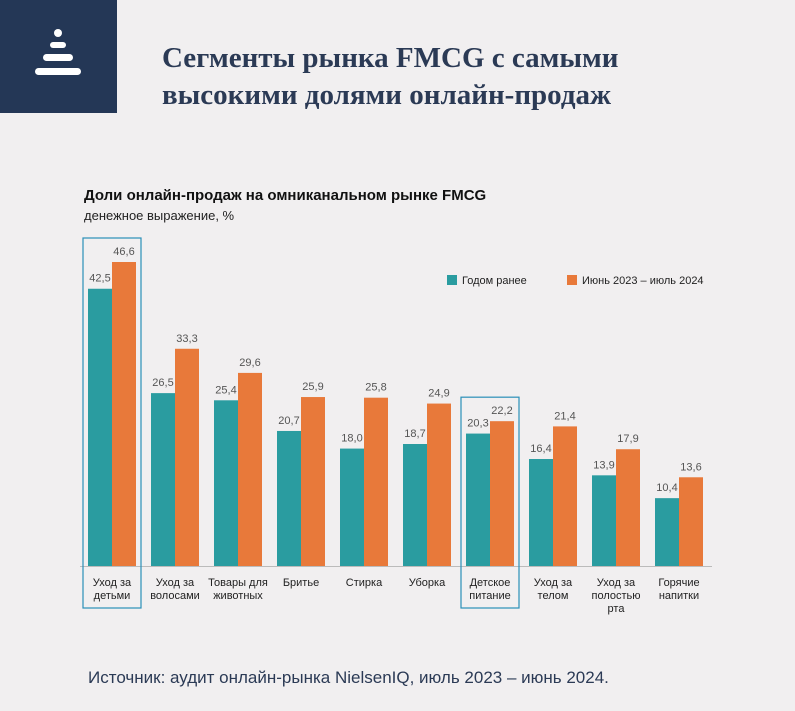  I want to click on value-label: 18,0, so click(351, 439).